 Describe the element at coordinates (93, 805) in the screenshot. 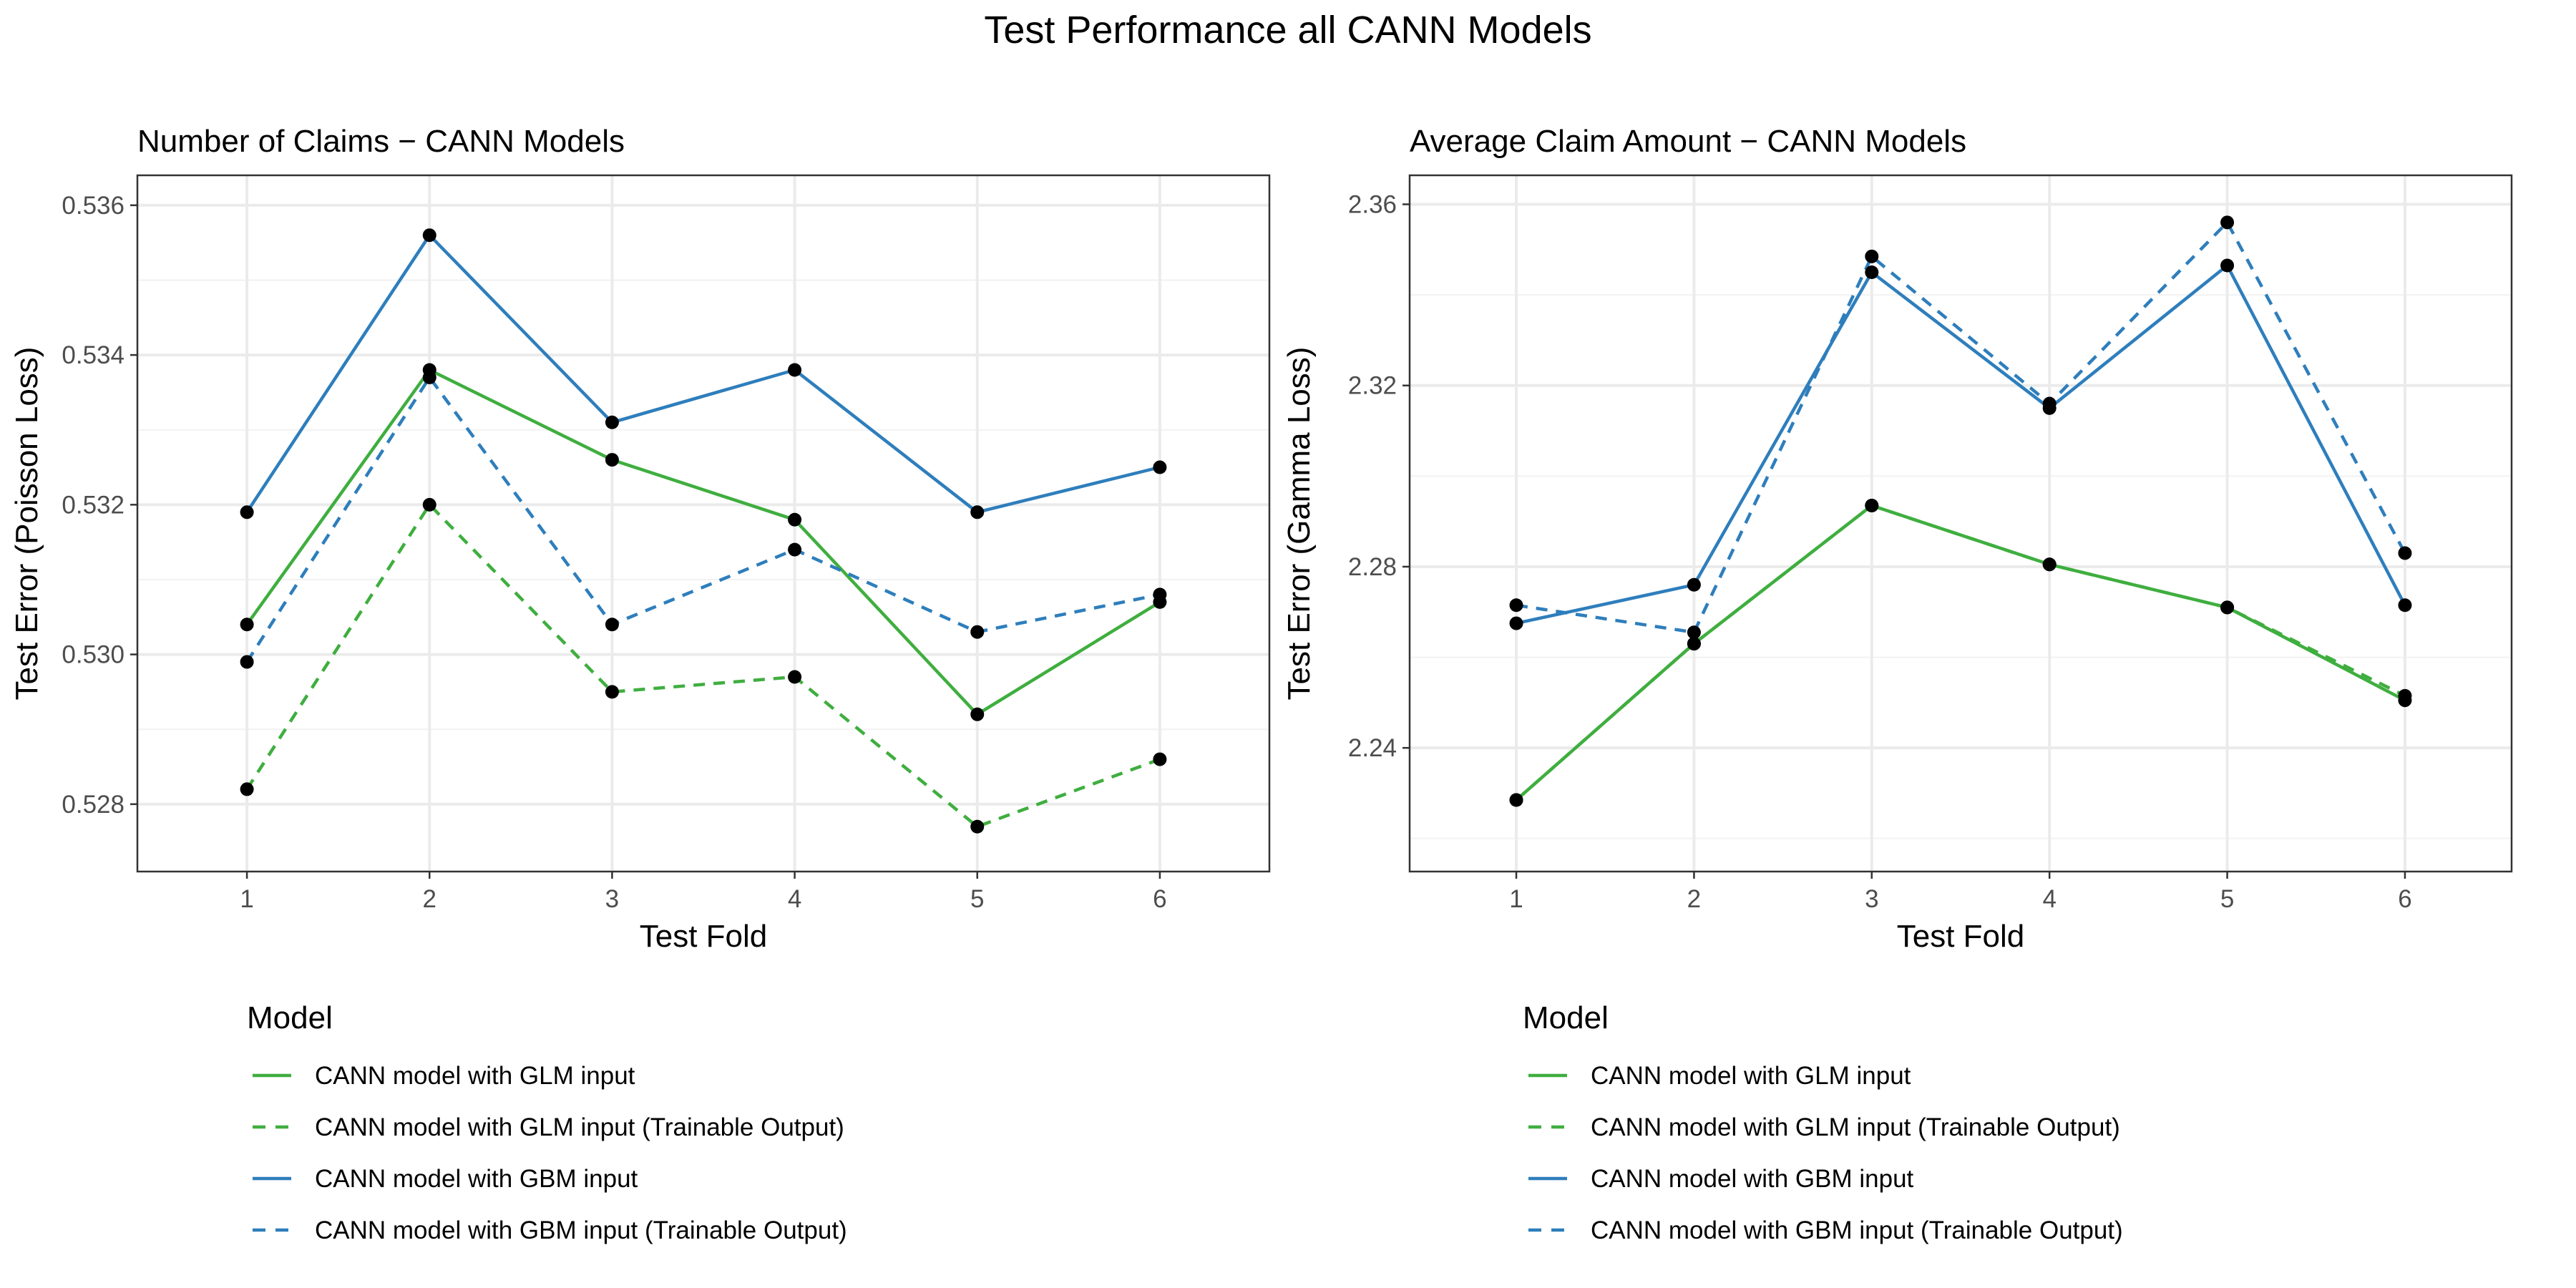

I see `y-tick-label: 0.528` at that location.